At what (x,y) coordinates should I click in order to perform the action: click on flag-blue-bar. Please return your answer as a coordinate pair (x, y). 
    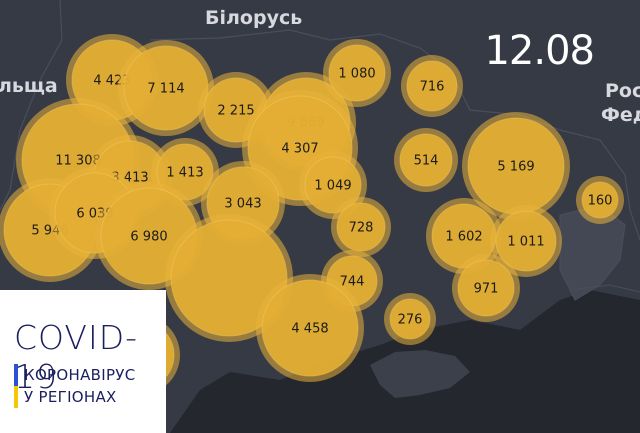
    Looking at the image, I should click on (16, 375).